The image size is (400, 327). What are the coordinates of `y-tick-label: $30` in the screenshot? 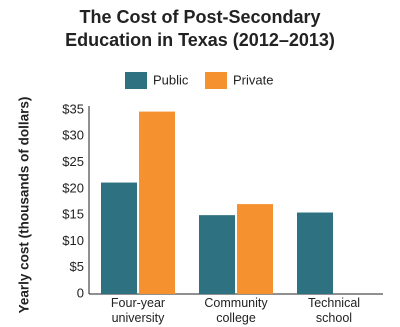 It's located at (73, 135).